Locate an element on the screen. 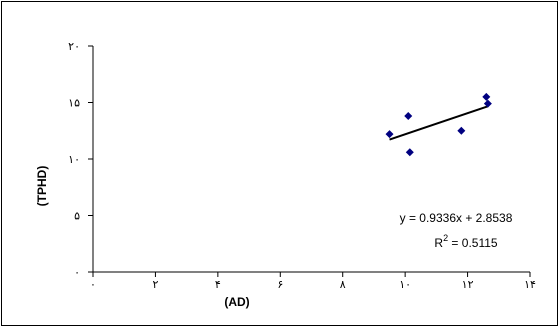  data-points is located at coordinates (438, 124).